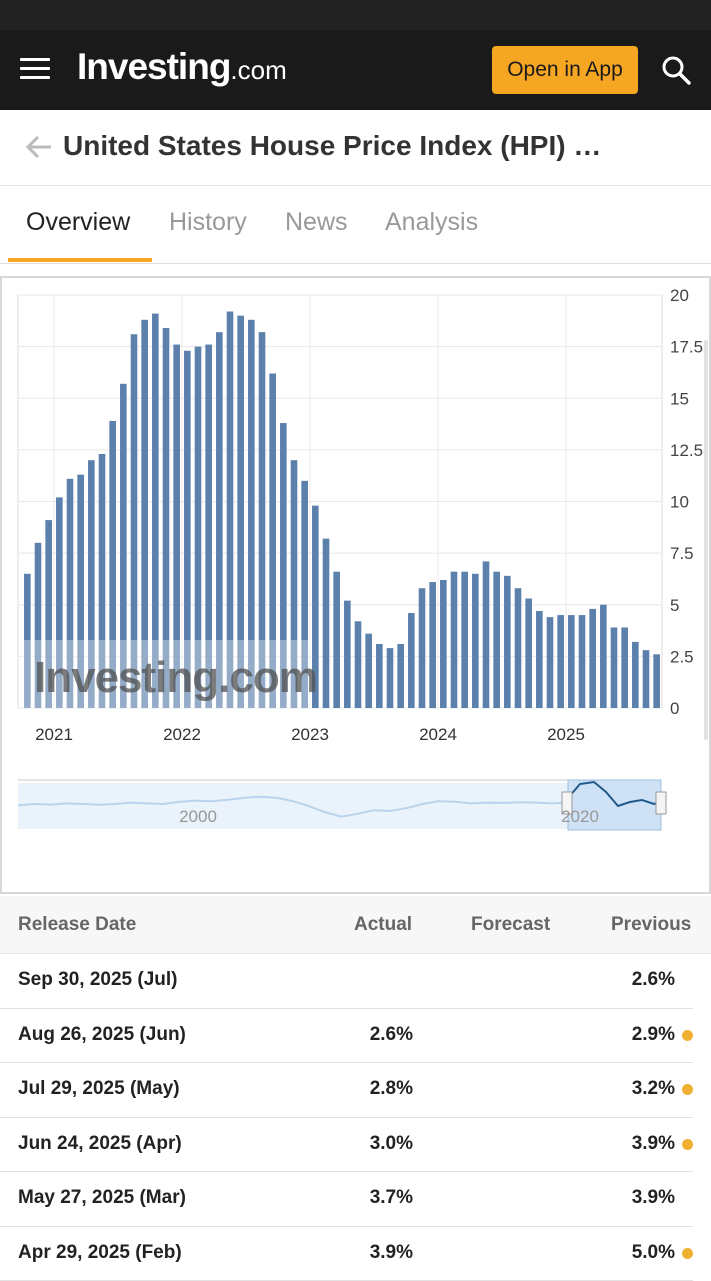  What do you see at coordinates (198, 816) in the screenshot?
I see `navigator-label: 2000` at bounding box center [198, 816].